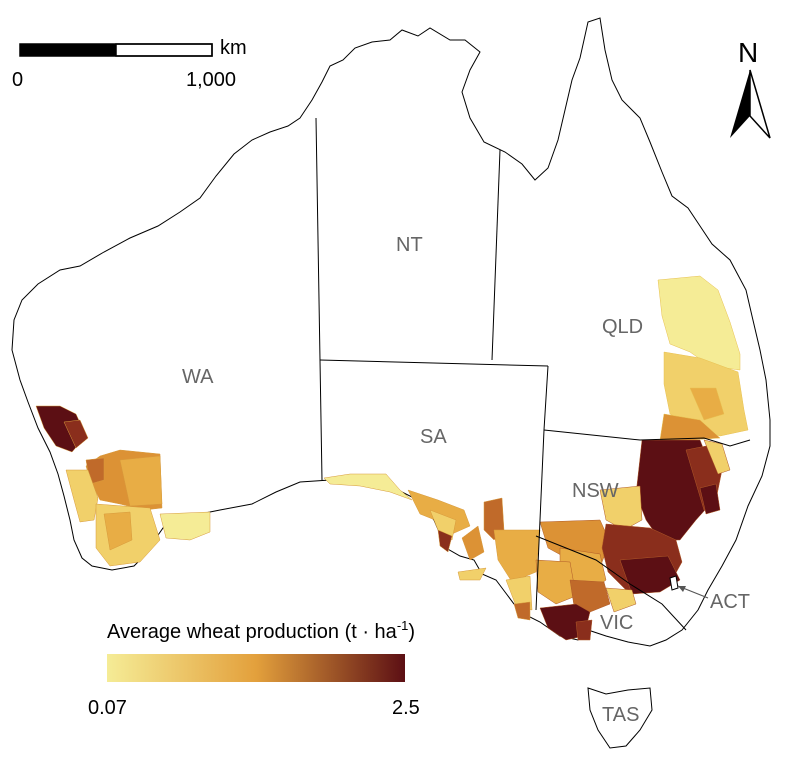 This screenshot has width=800, height=763. Describe the element at coordinates (690, 427) in the screenshot. I see `region-qld-south` at that location.